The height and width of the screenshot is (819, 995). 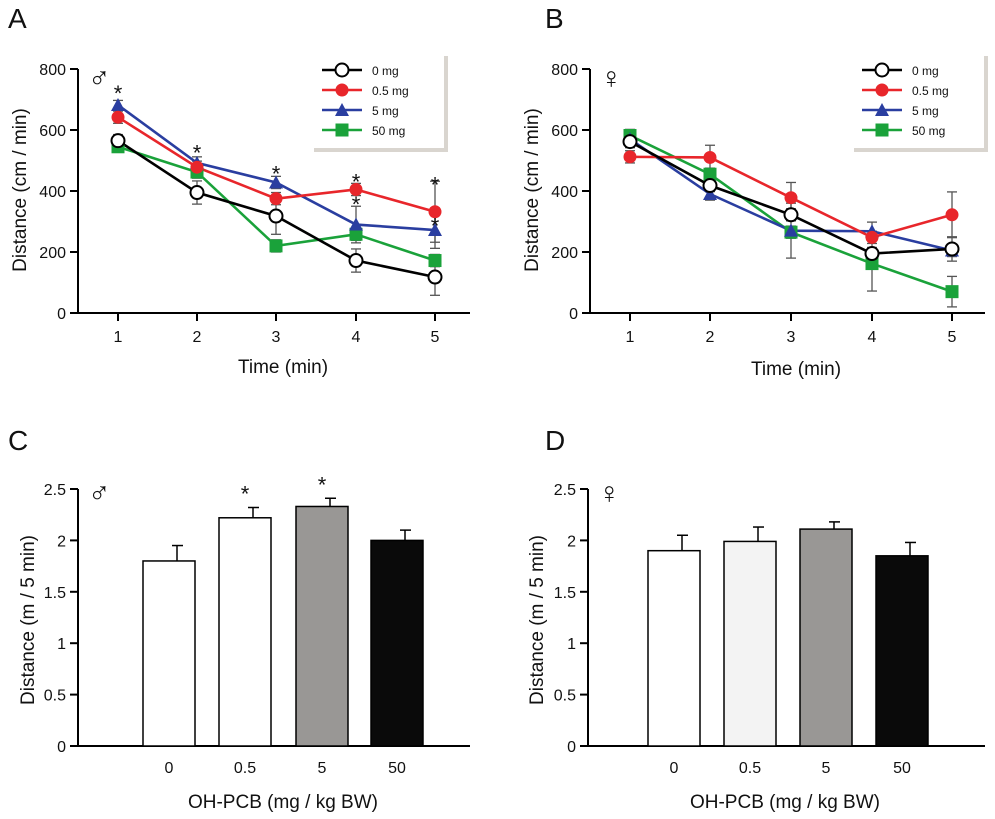 I want to click on x-tick-label: 0.5, so click(x=750, y=768).